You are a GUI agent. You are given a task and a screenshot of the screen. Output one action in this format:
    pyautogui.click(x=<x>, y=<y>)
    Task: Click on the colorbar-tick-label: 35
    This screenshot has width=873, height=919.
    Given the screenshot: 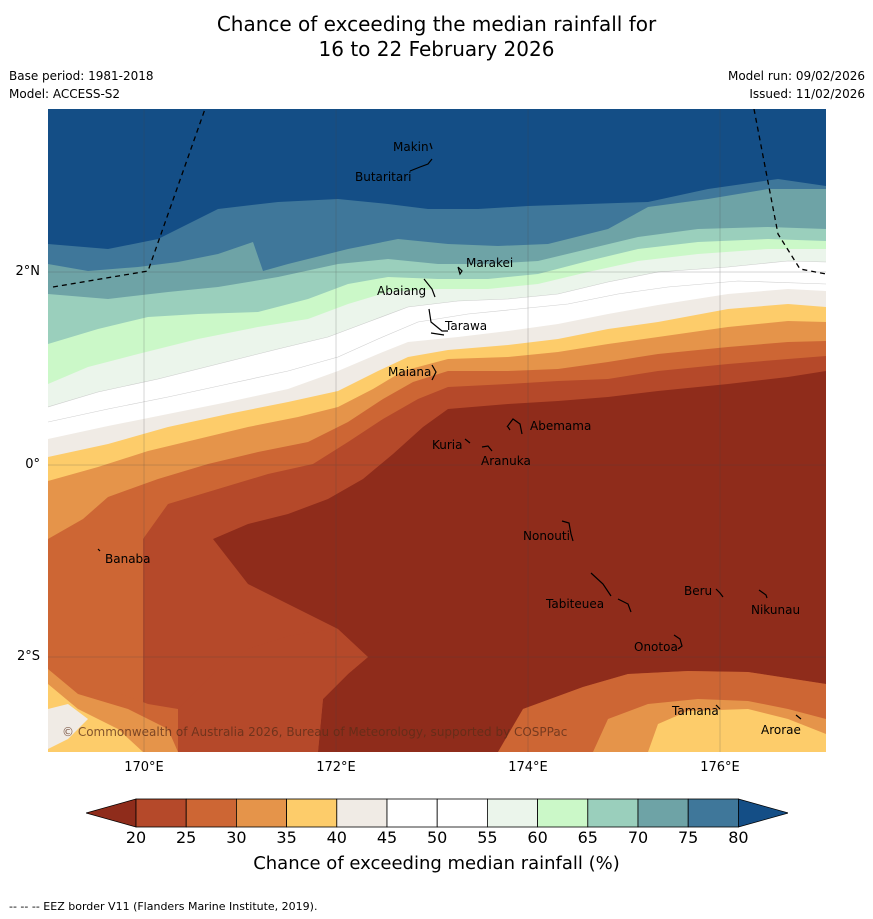 What is the action you would take?
    pyautogui.click(x=286, y=837)
    